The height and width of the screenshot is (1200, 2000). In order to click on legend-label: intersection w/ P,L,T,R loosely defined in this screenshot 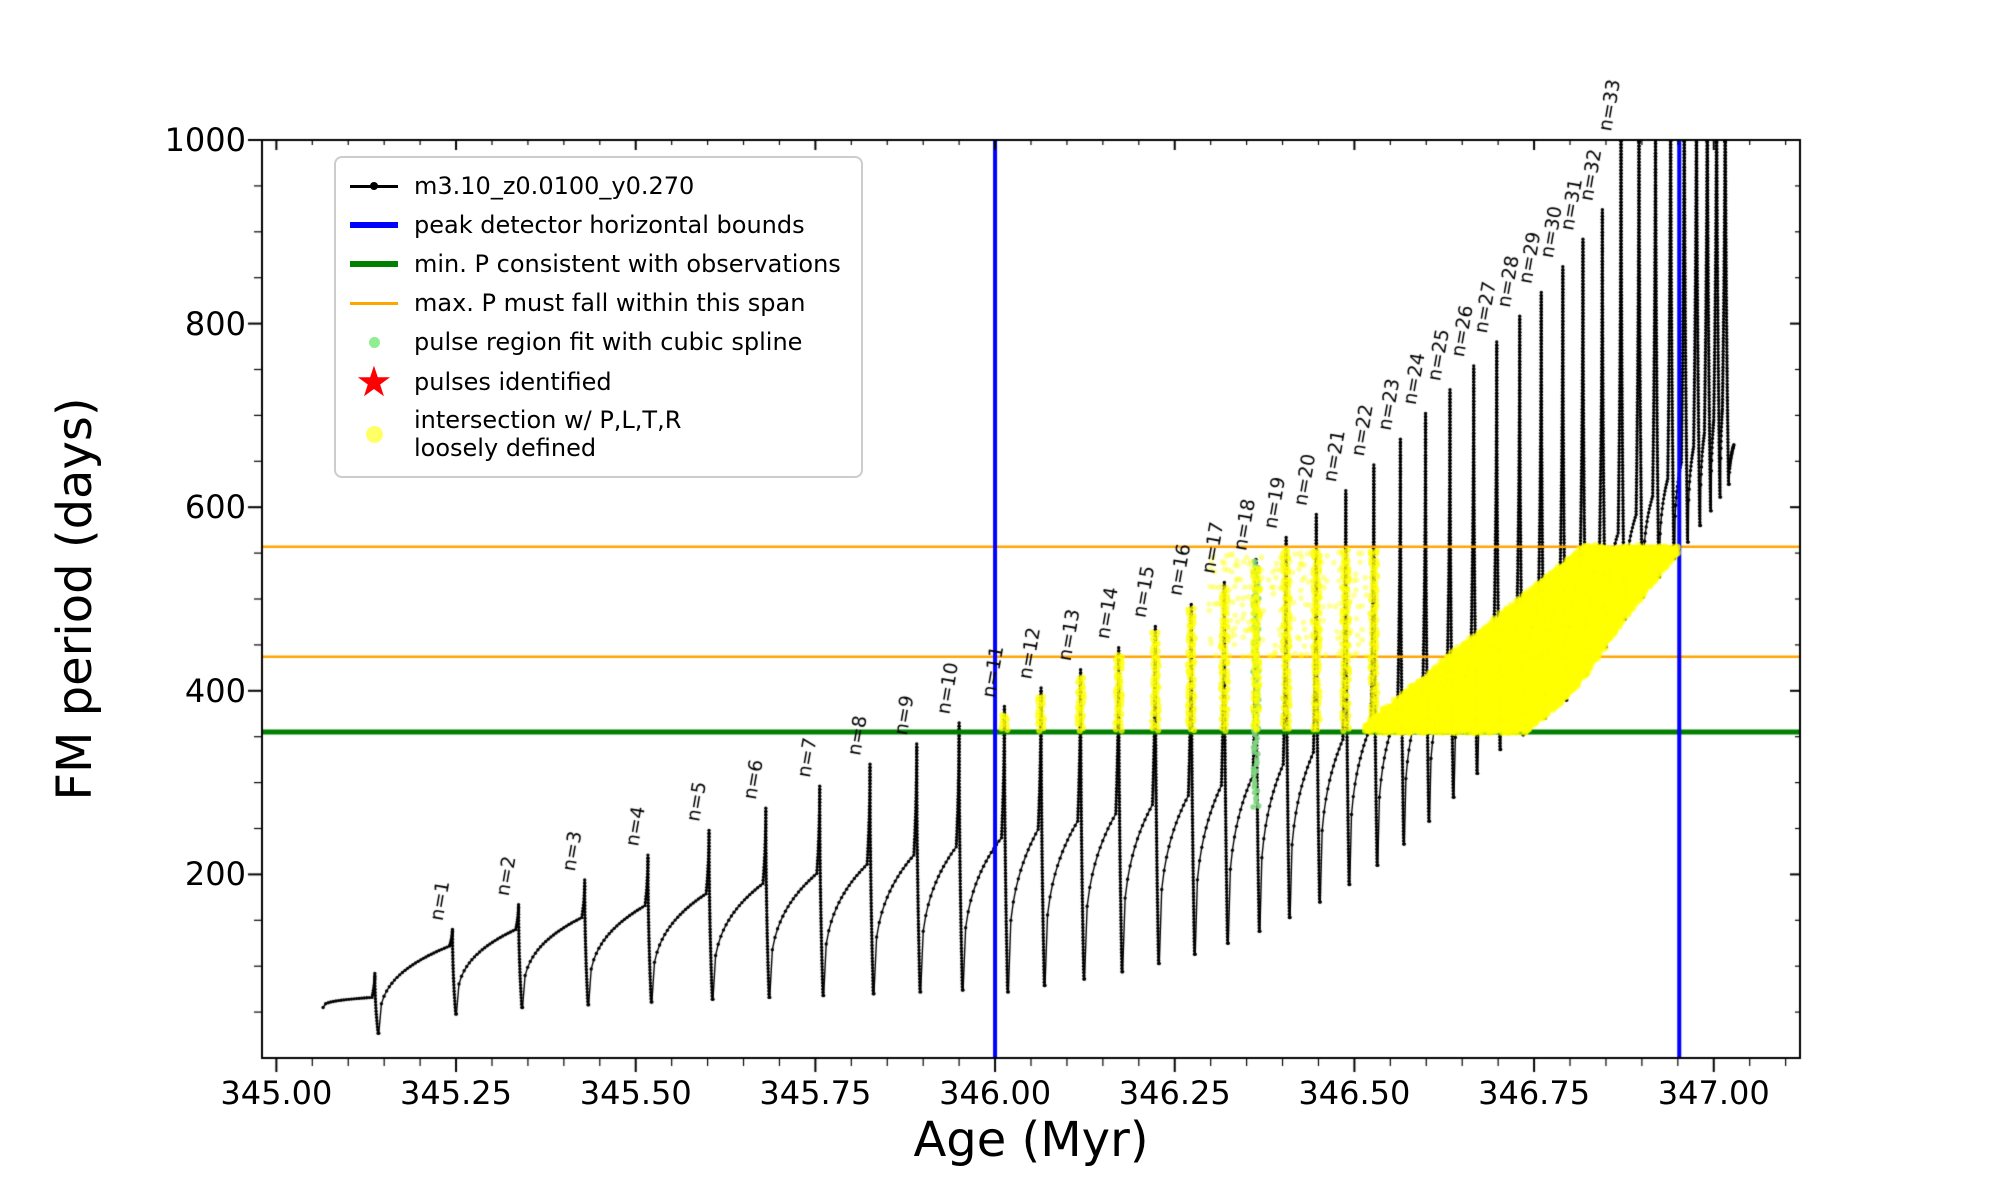, I will do `click(548, 434)`.